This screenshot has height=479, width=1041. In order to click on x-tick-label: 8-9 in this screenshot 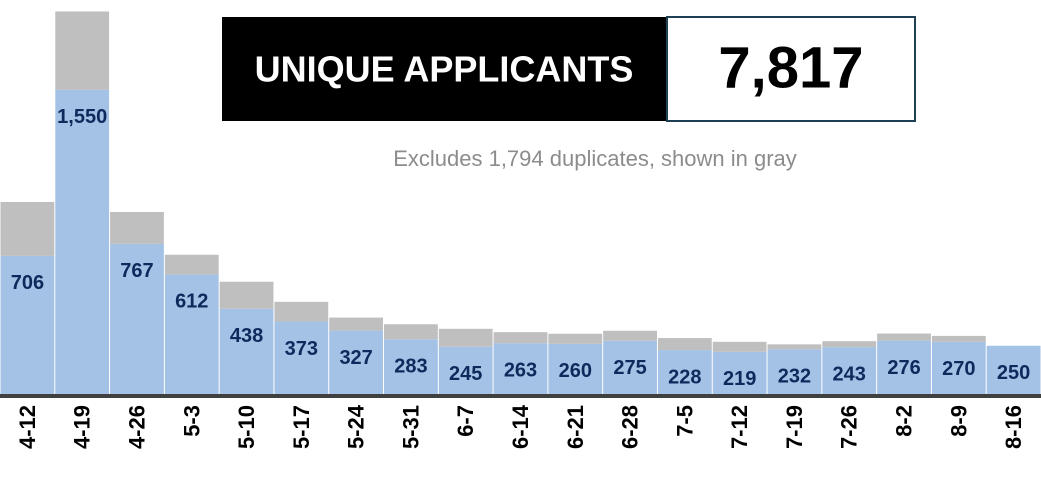, I will do `click(958, 421)`.